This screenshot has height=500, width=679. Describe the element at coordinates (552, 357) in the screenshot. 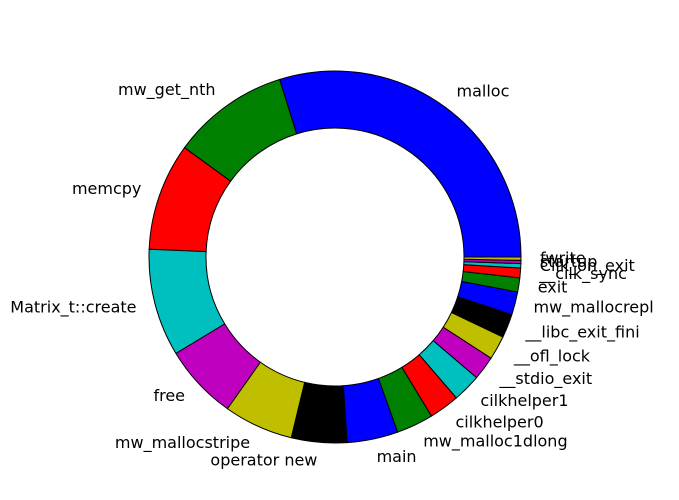

I see `label-ofl-lock: __ofl_lock` at that location.